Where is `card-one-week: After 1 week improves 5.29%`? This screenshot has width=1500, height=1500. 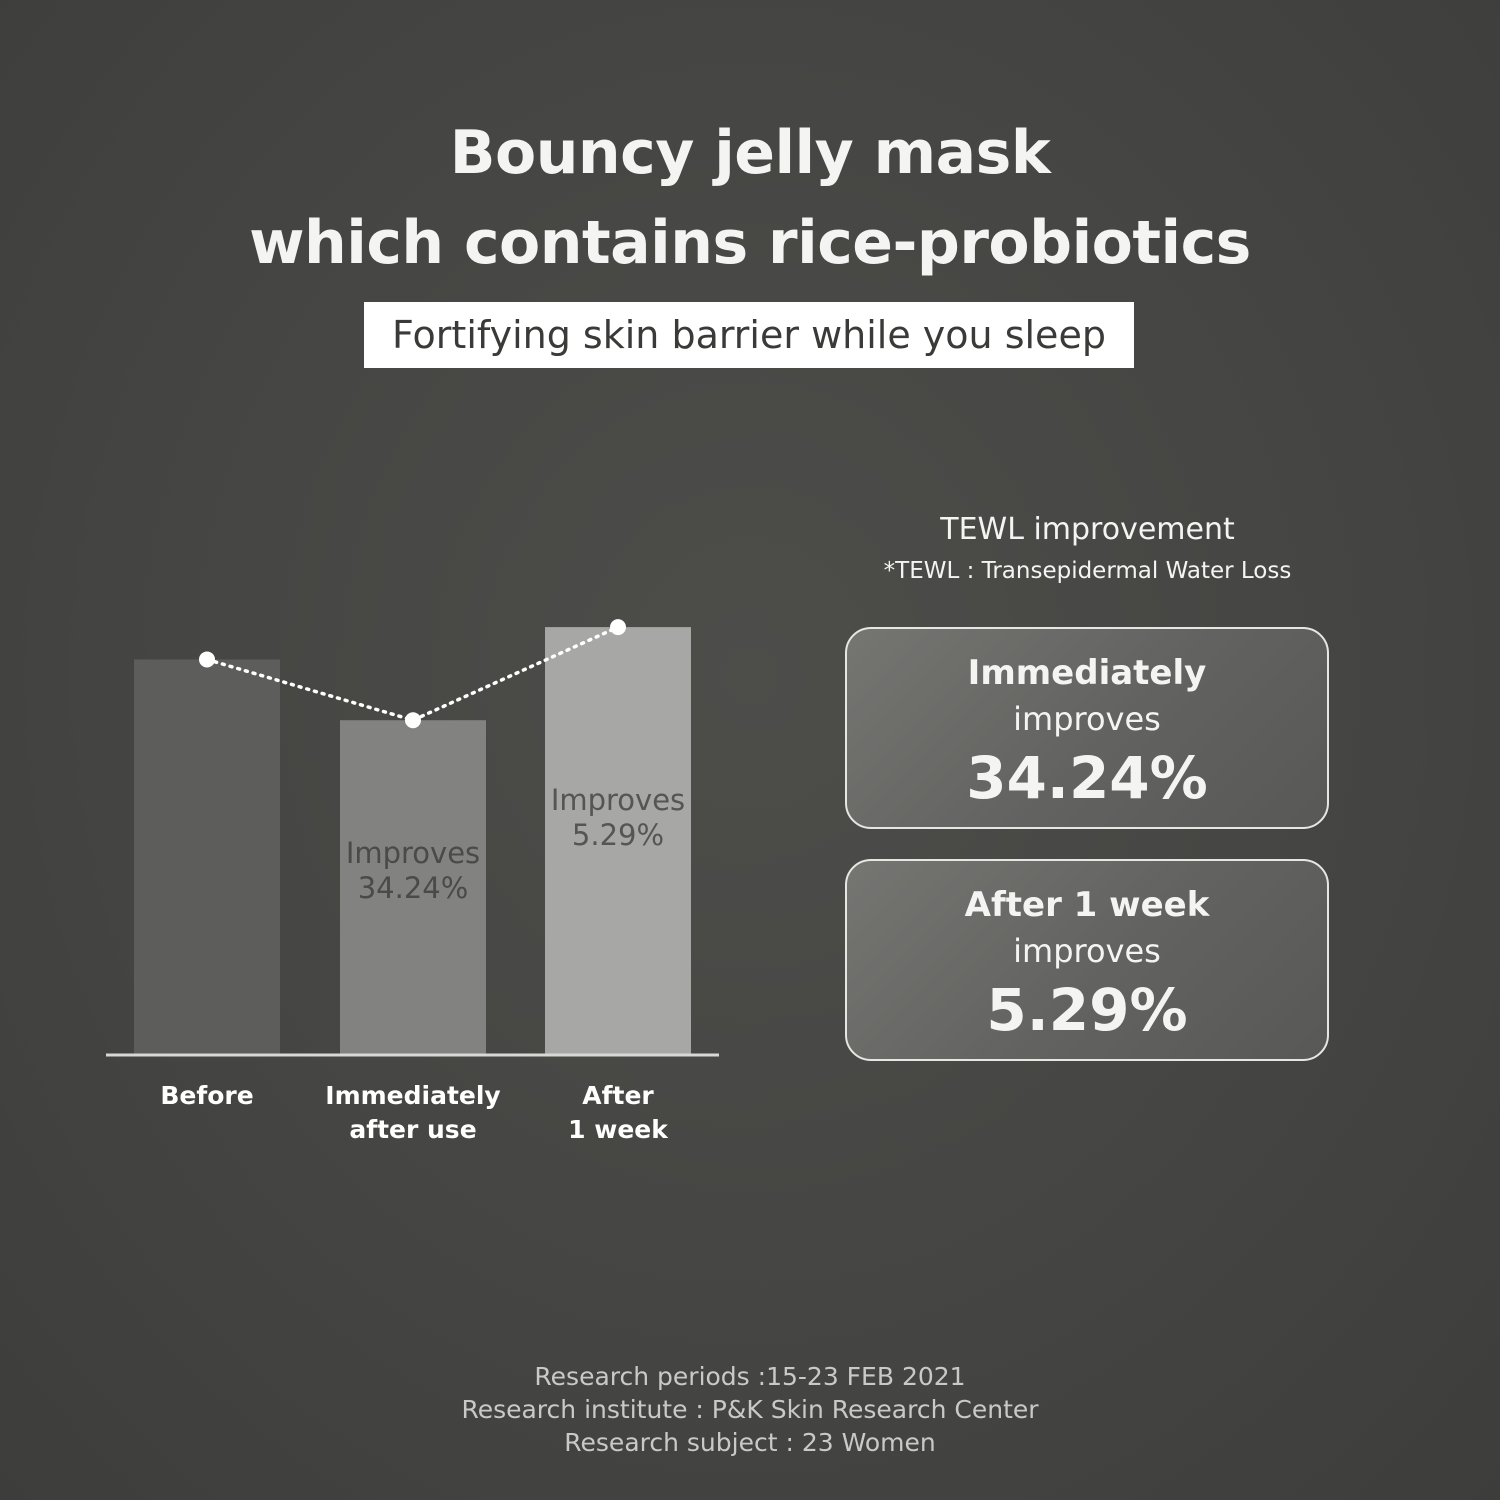
card-one-week: After 1 week improves 5.29% is located at coordinates (1087, 960).